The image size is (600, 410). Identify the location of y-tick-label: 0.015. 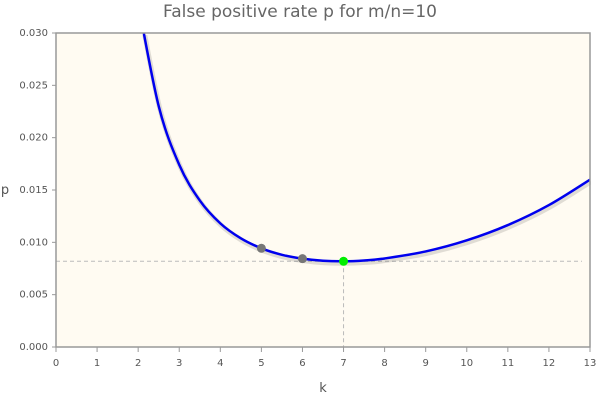
(33, 190).